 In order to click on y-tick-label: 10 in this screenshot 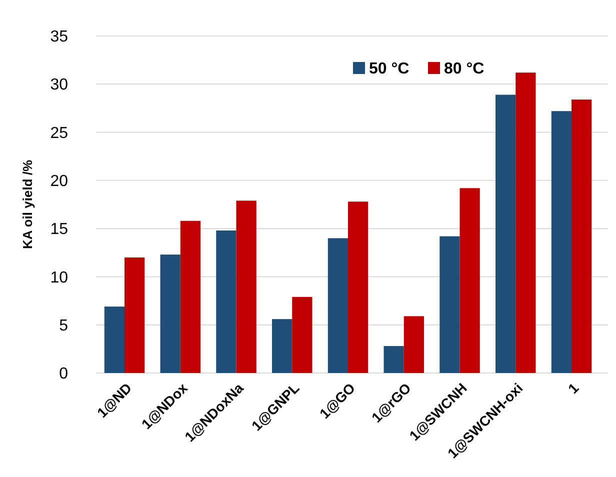, I will do `click(59, 277)`.